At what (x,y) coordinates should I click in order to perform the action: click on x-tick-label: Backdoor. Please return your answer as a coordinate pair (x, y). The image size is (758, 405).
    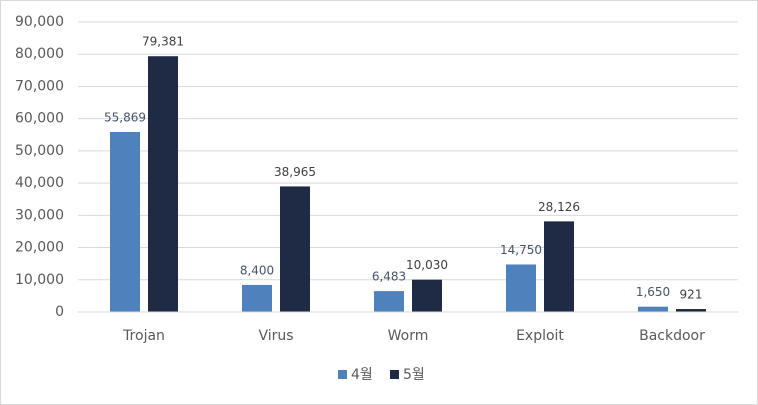
    Looking at the image, I should click on (672, 336).